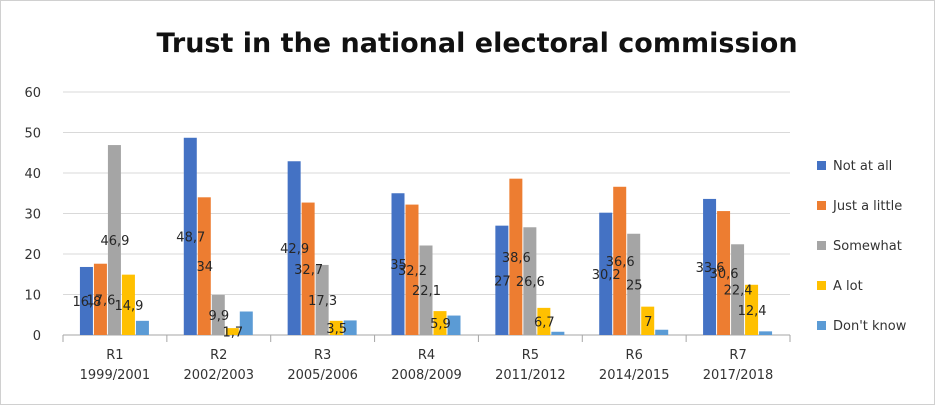 This screenshot has width=937, height=405. I want to click on data-label: 17,3, so click(322, 301).